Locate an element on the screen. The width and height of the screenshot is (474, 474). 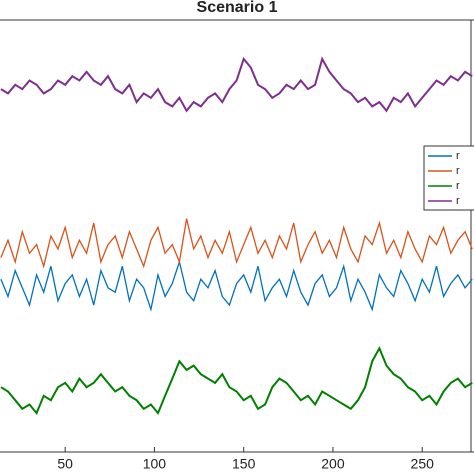
x-tick-label: 50 is located at coordinates (65, 464).